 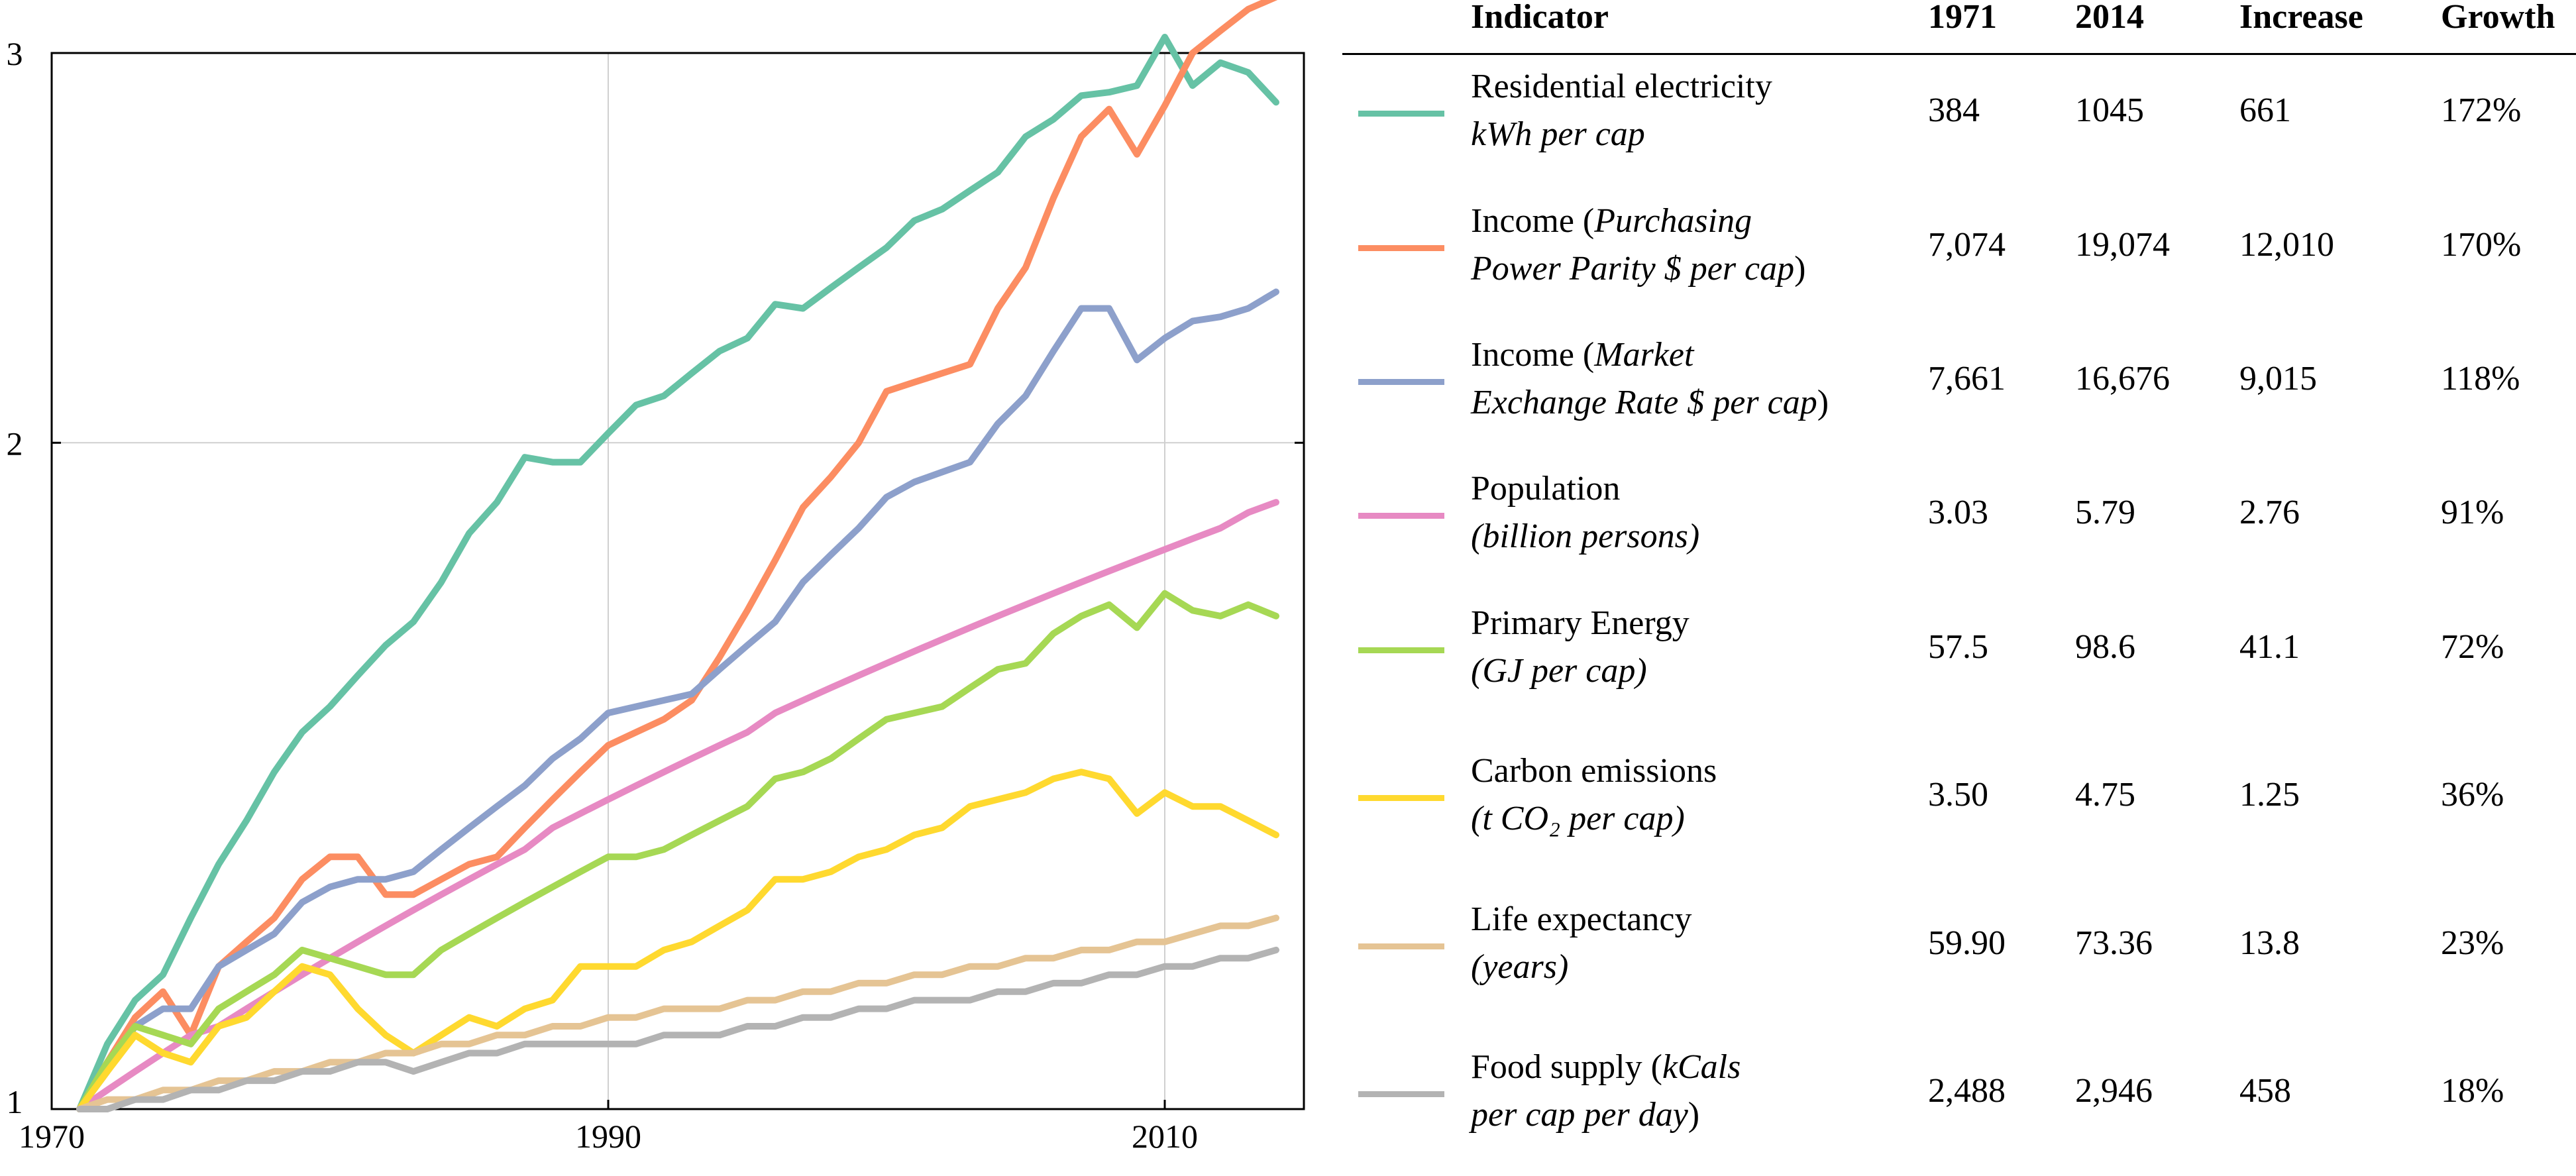 I want to click on indicator-unit-start: kCals, so click(x=1702, y=1067).